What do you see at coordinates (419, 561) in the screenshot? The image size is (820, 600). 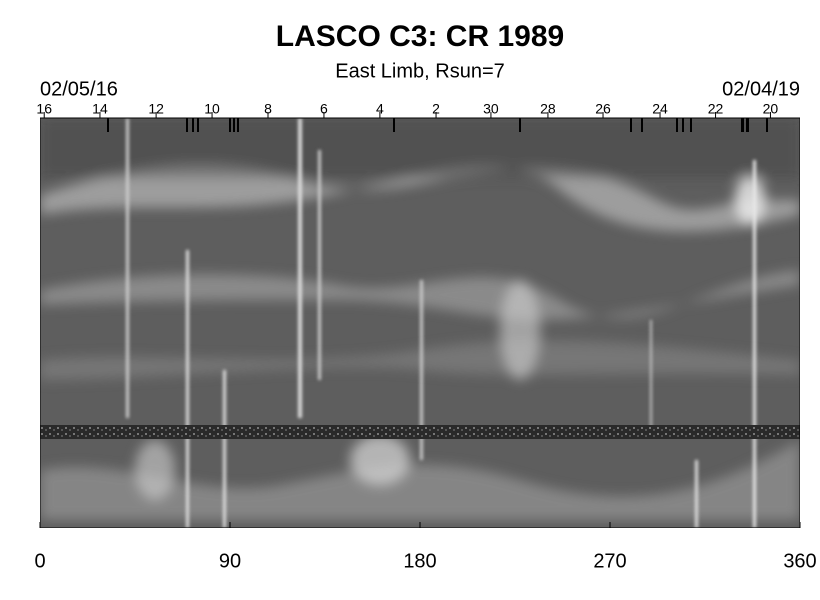 I see `x-tick-label: 180` at bounding box center [419, 561].